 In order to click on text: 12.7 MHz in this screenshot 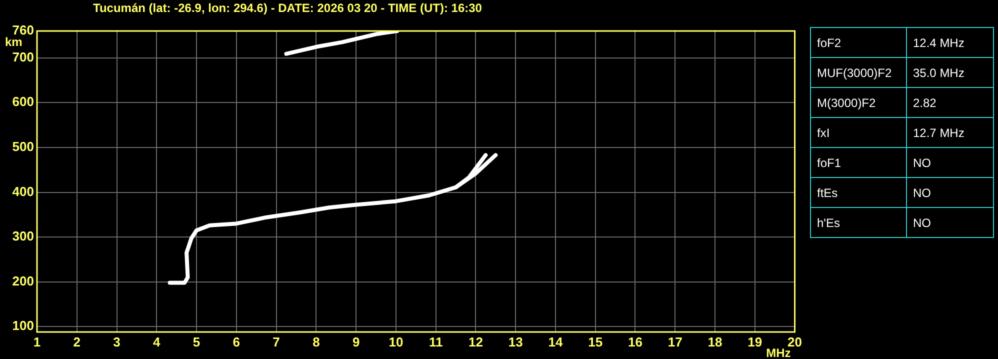, I will do `click(950, 133)`.